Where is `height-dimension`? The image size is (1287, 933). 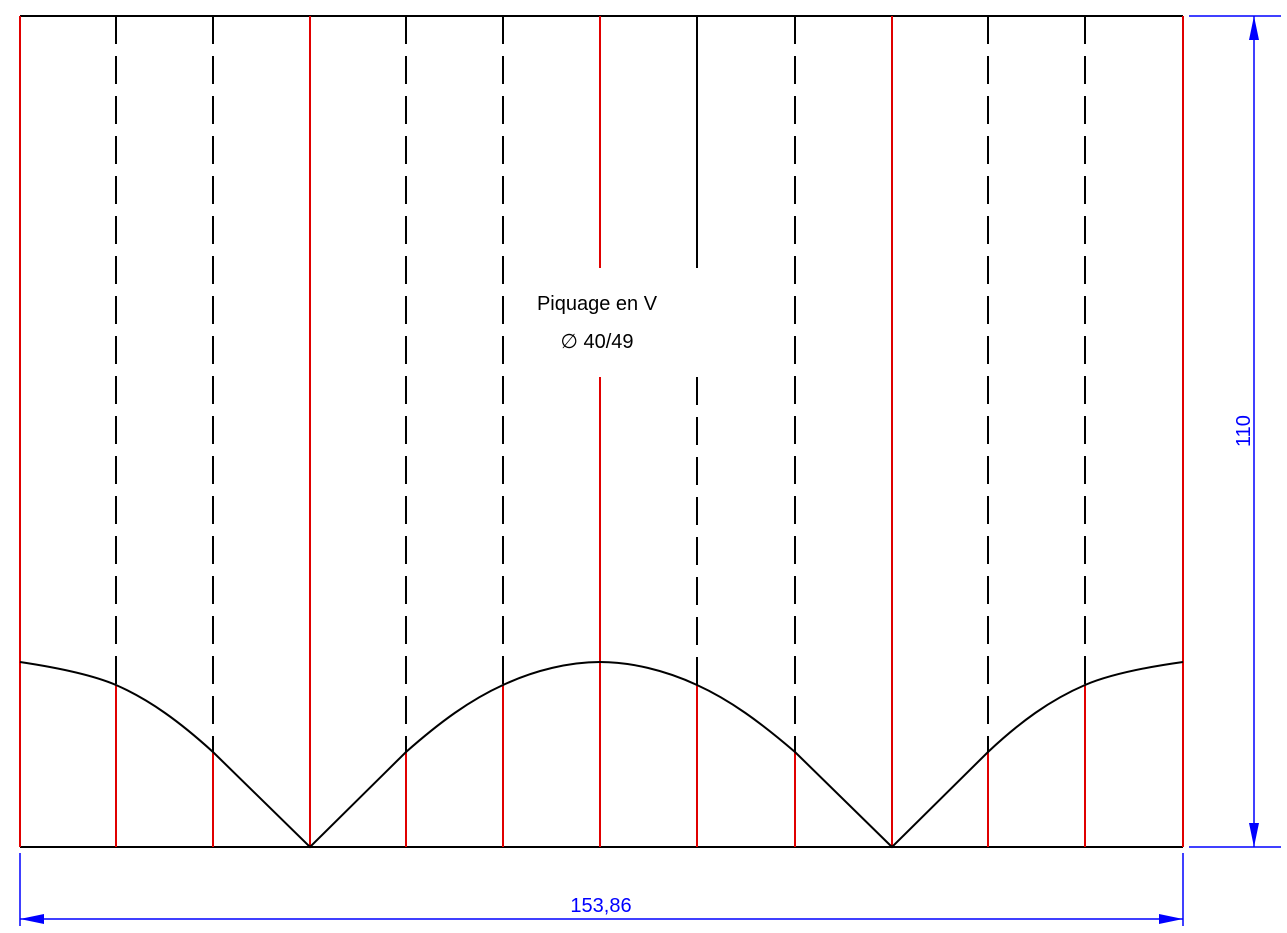
height-dimension is located at coordinates (1235, 431).